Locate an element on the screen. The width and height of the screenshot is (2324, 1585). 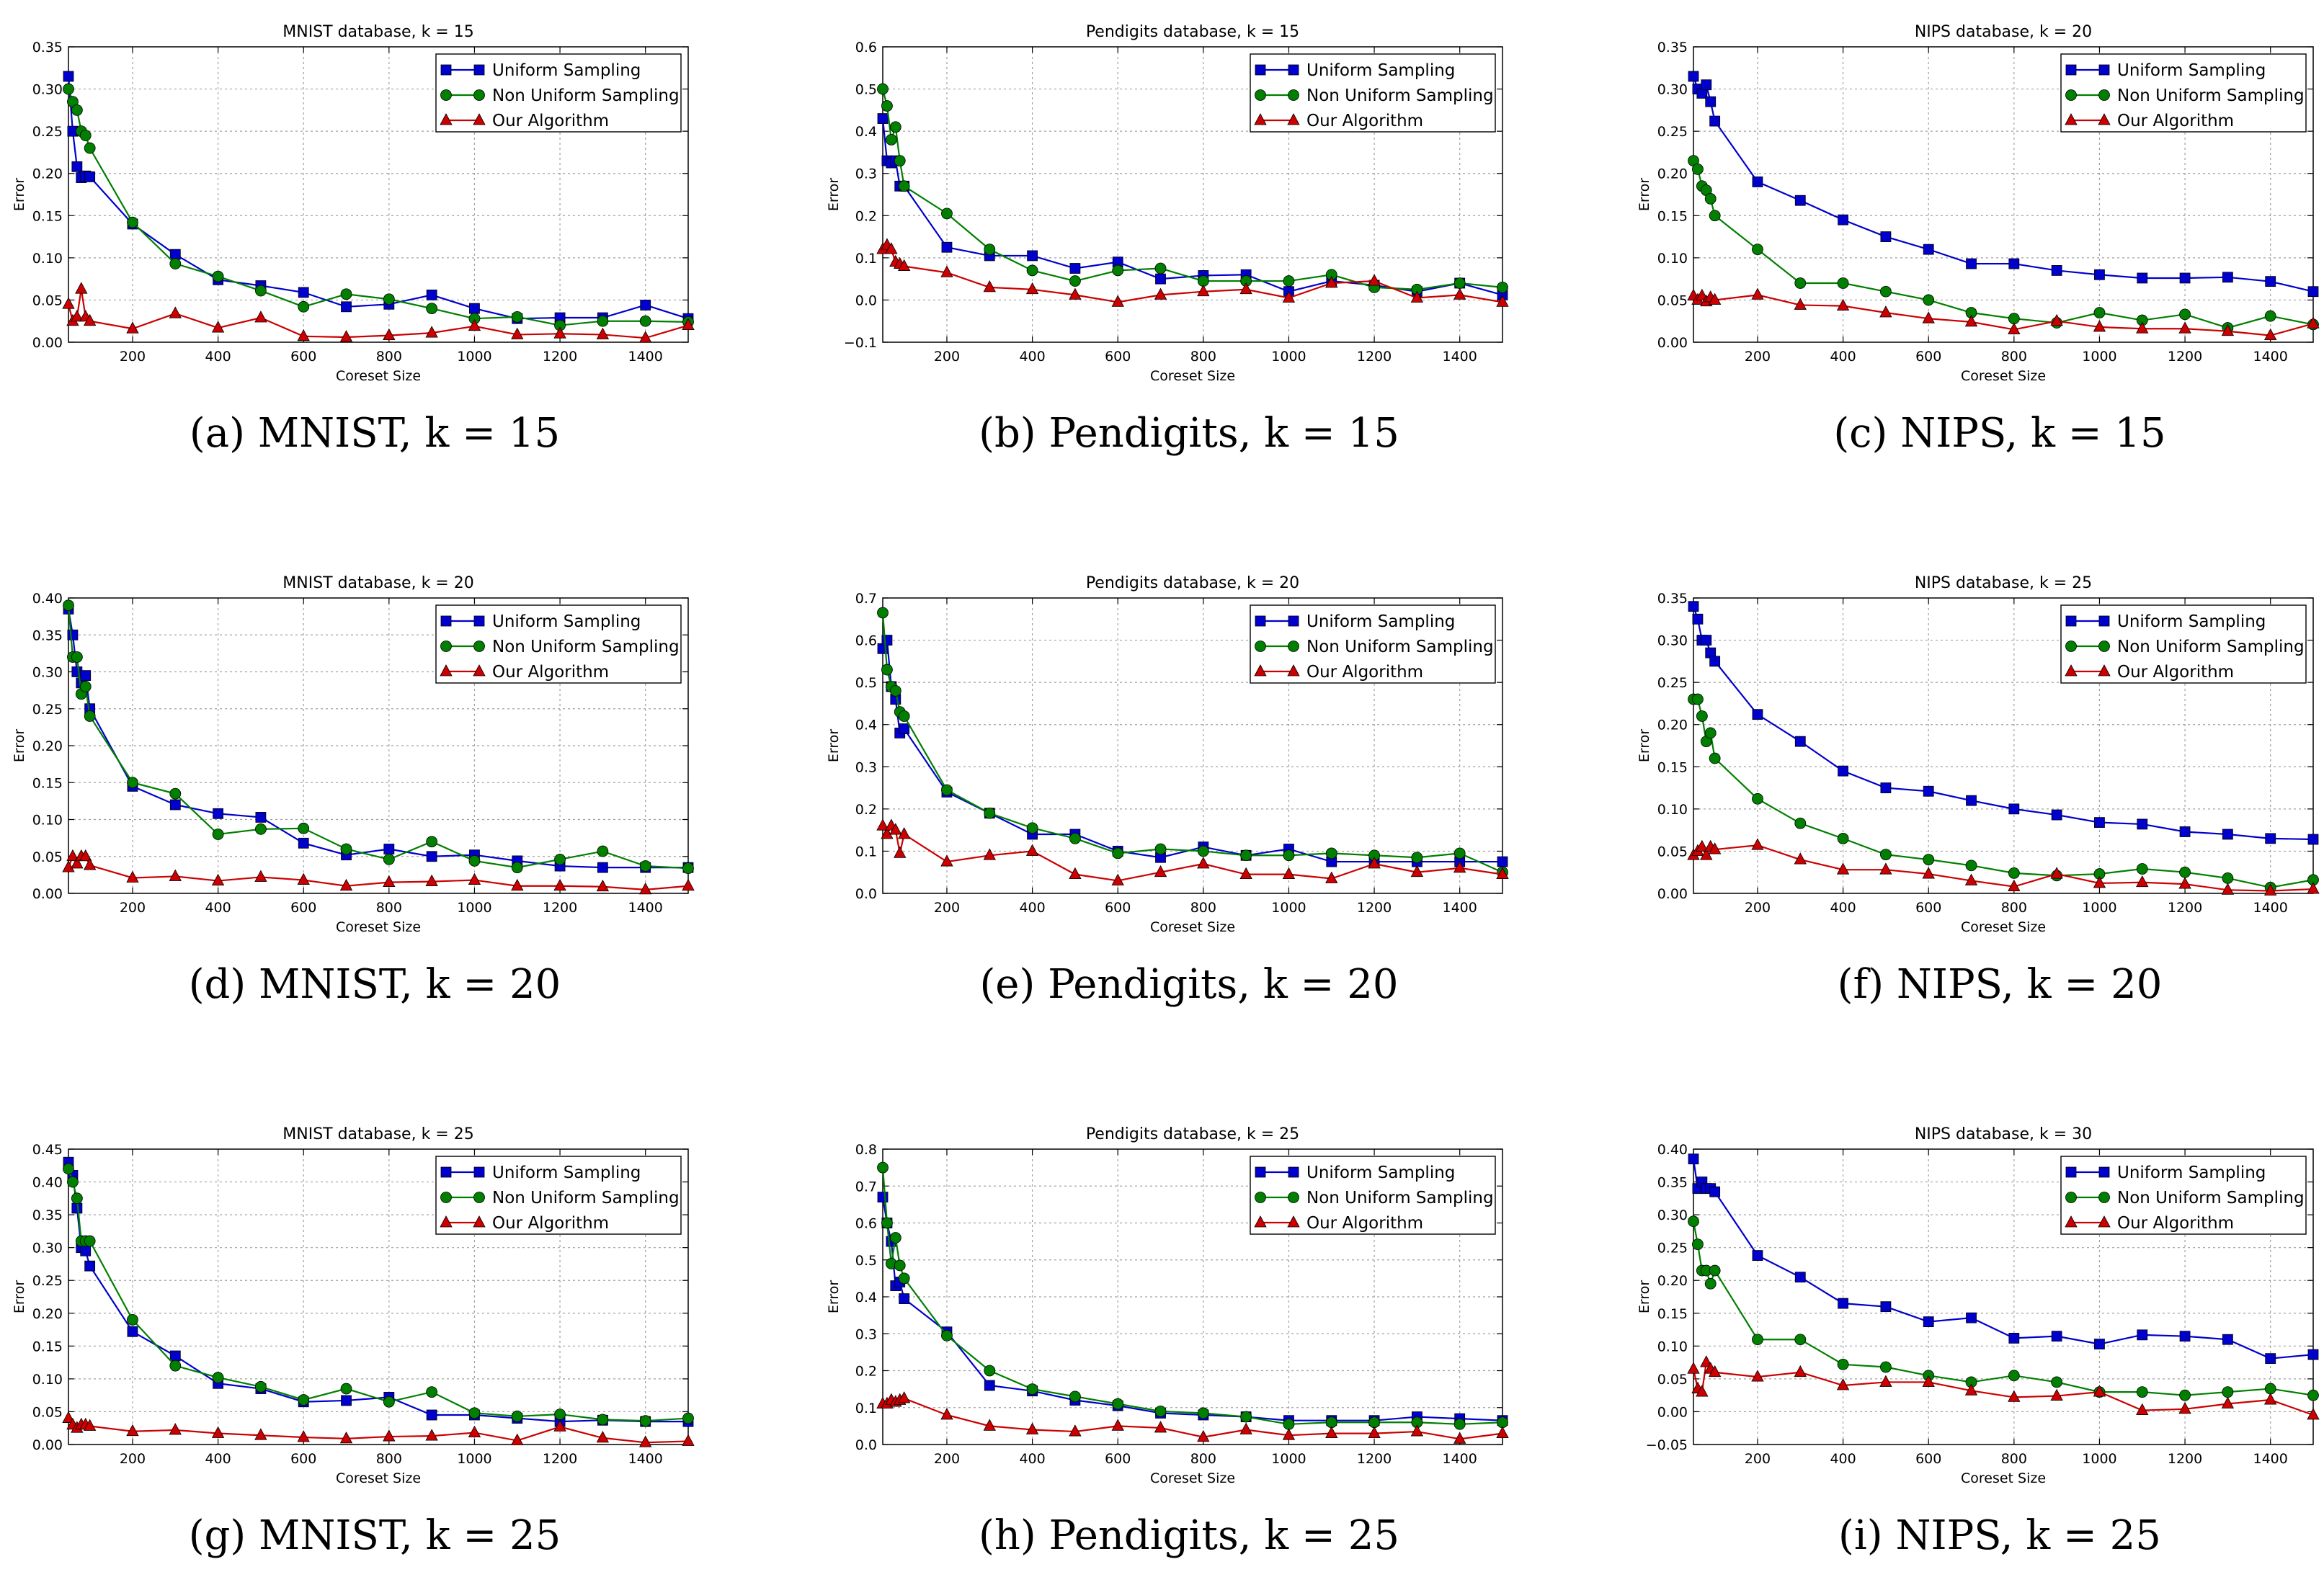
y-tick-label: 0.0 is located at coordinates (866, 894).